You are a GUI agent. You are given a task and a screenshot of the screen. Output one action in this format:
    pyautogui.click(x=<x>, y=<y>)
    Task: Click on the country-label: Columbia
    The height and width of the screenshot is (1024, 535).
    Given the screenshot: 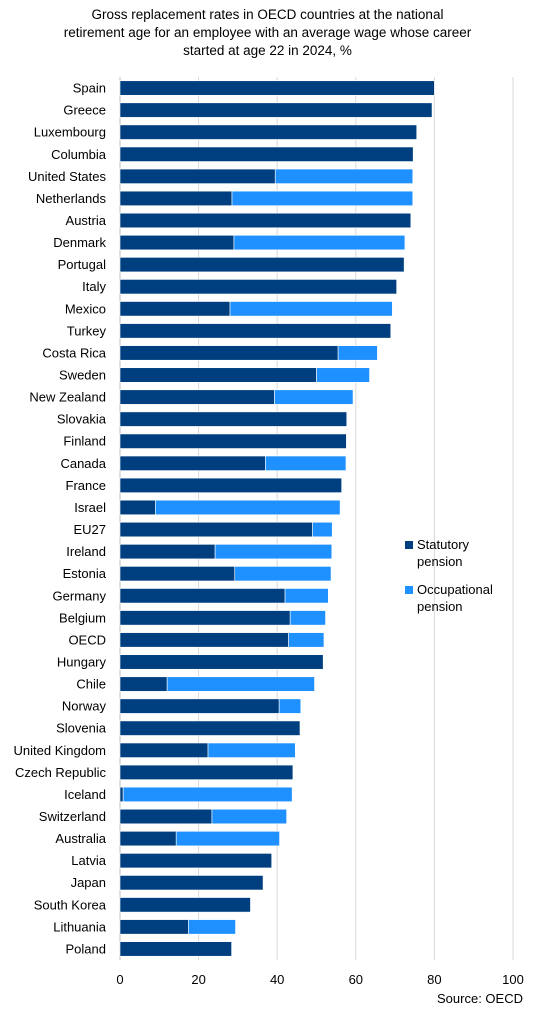 What is the action you would take?
    pyautogui.click(x=79, y=154)
    